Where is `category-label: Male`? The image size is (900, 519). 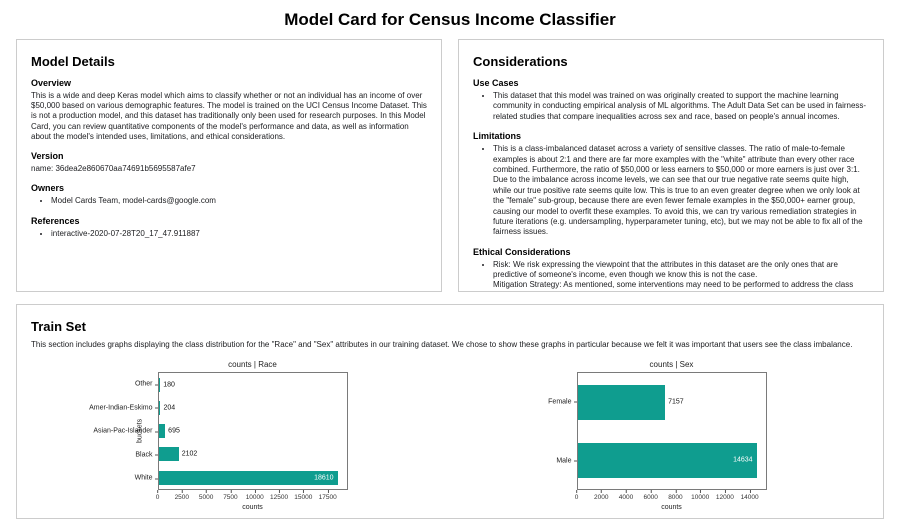 category-label: Male is located at coordinates (566, 461).